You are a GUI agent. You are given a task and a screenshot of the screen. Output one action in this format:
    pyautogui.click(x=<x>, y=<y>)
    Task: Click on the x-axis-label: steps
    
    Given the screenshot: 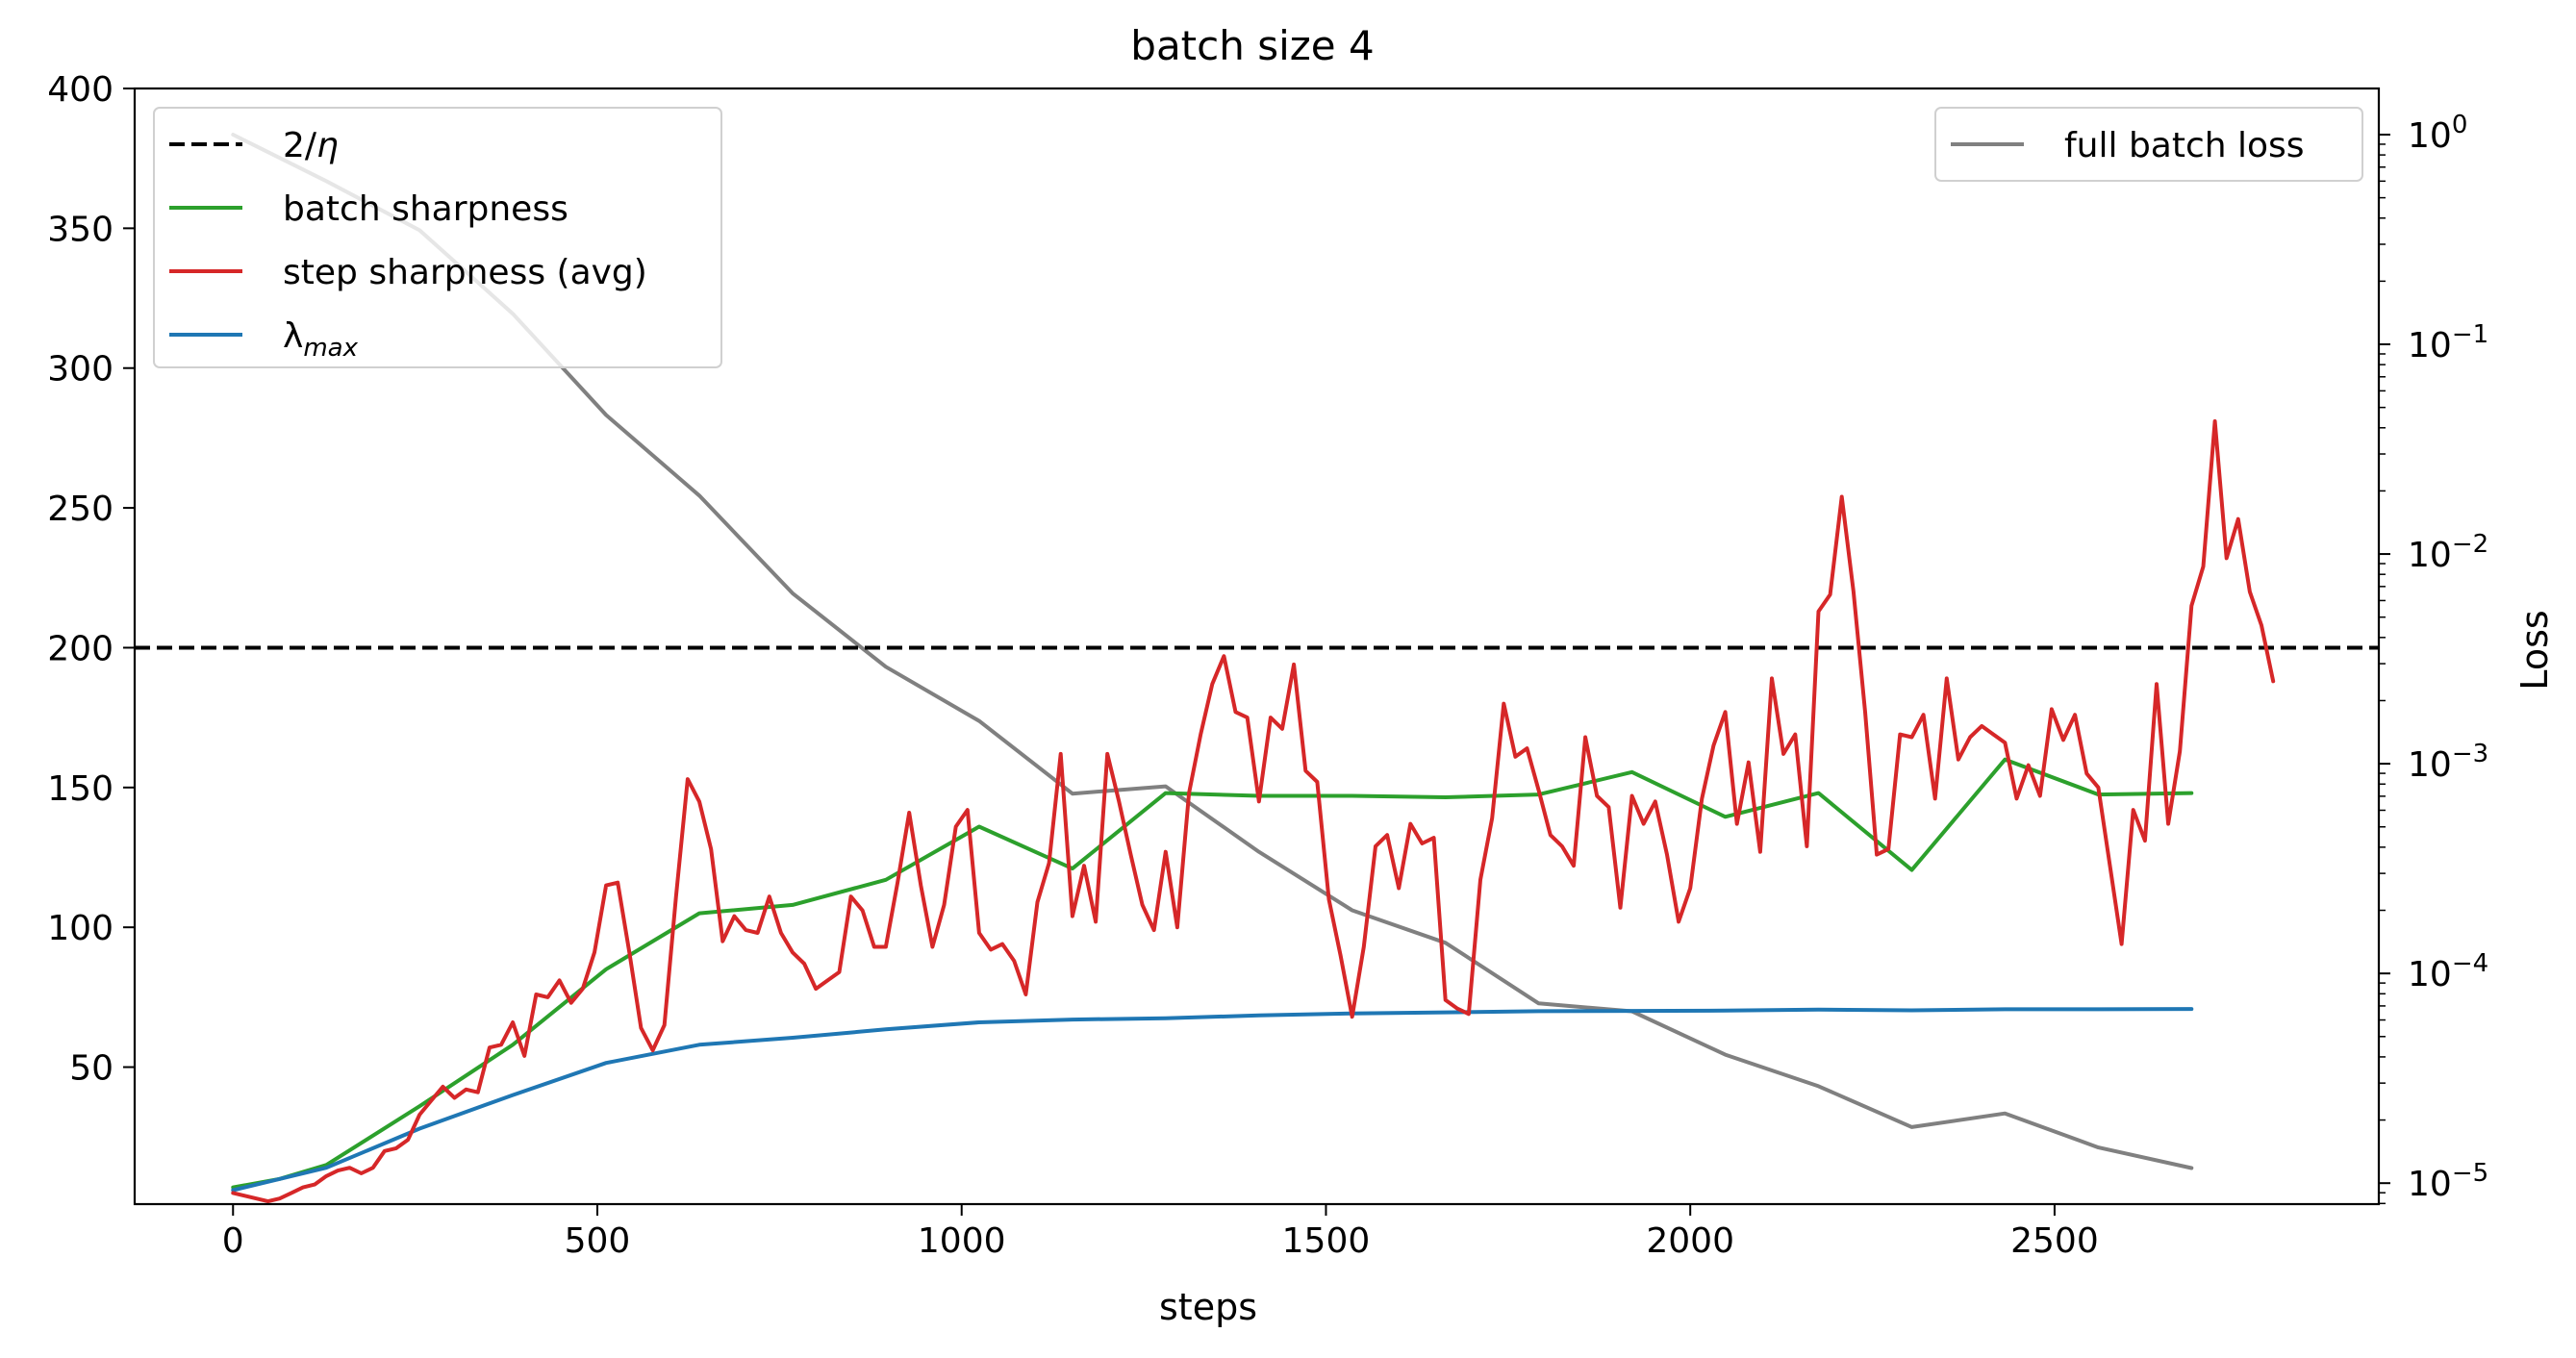 What is the action you would take?
    pyautogui.click(x=1208, y=1307)
    